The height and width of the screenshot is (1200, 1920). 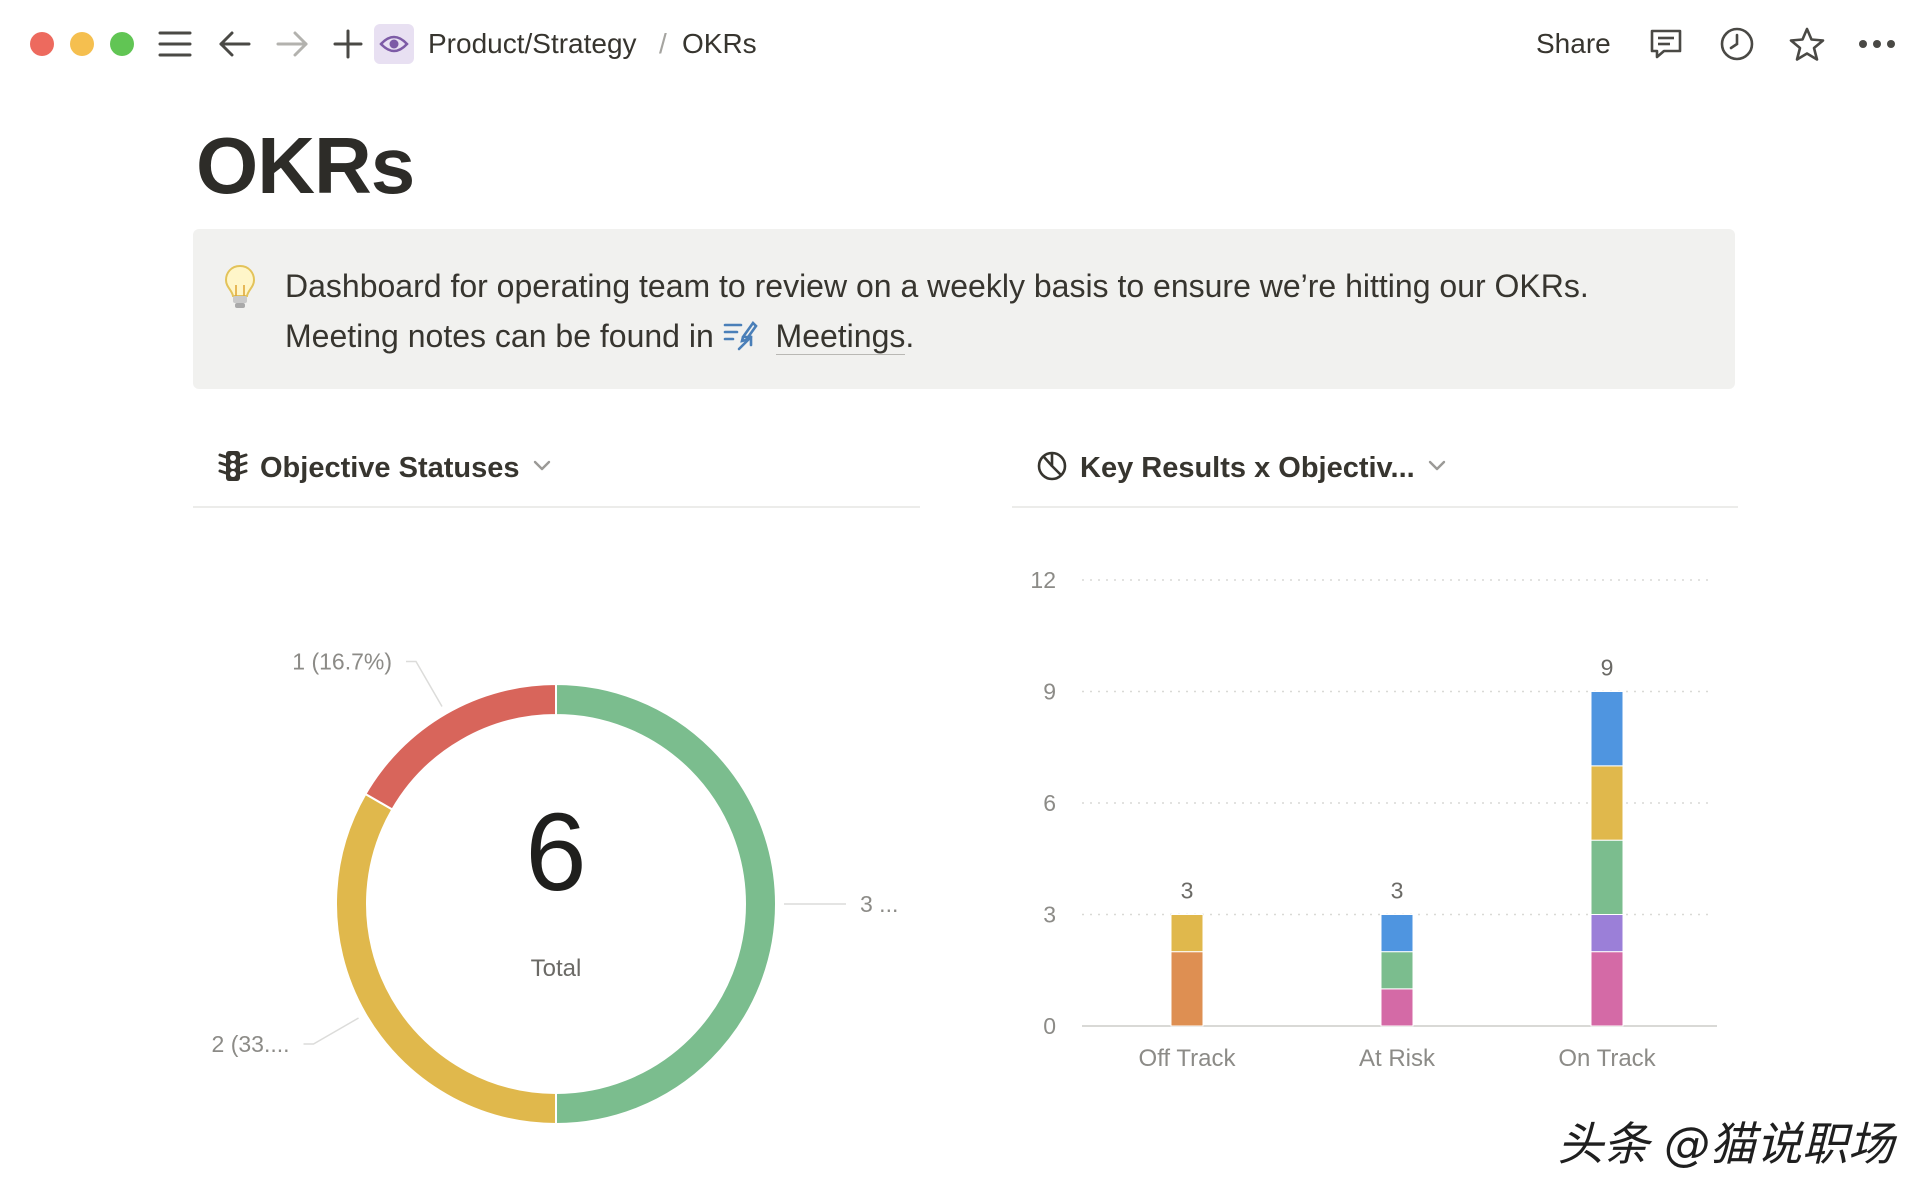 What do you see at coordinates (1666, 44) in the screenshot?
I see `comment-icon` at bounding box center [1666, 44].